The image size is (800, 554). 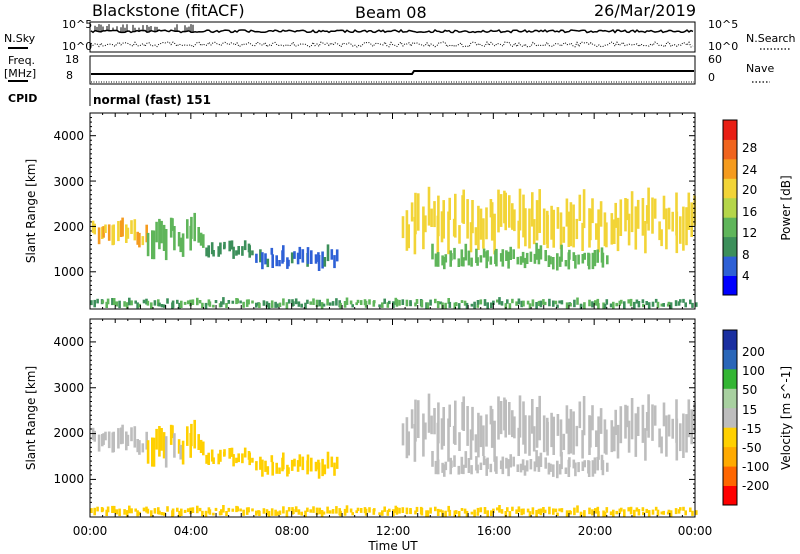 What do you see at coordinates (68, 272) in the screenshot?
I see `power-ytick-1000: 1000` at bounding box center [68, 272].